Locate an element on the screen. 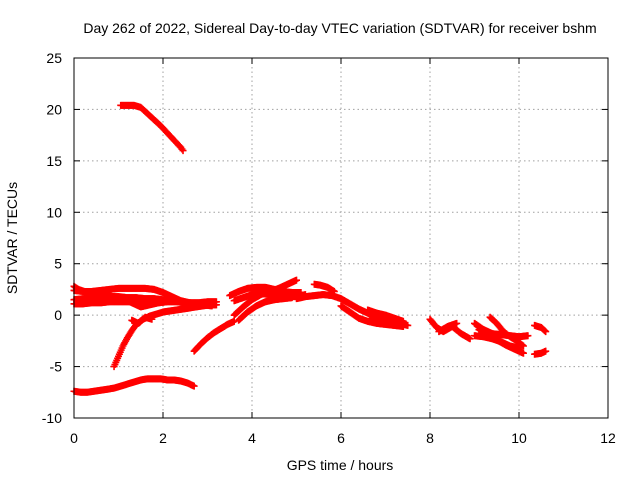 The image size is (640, 480). y-tick-label: 5 is located at coordinates (58, 264).